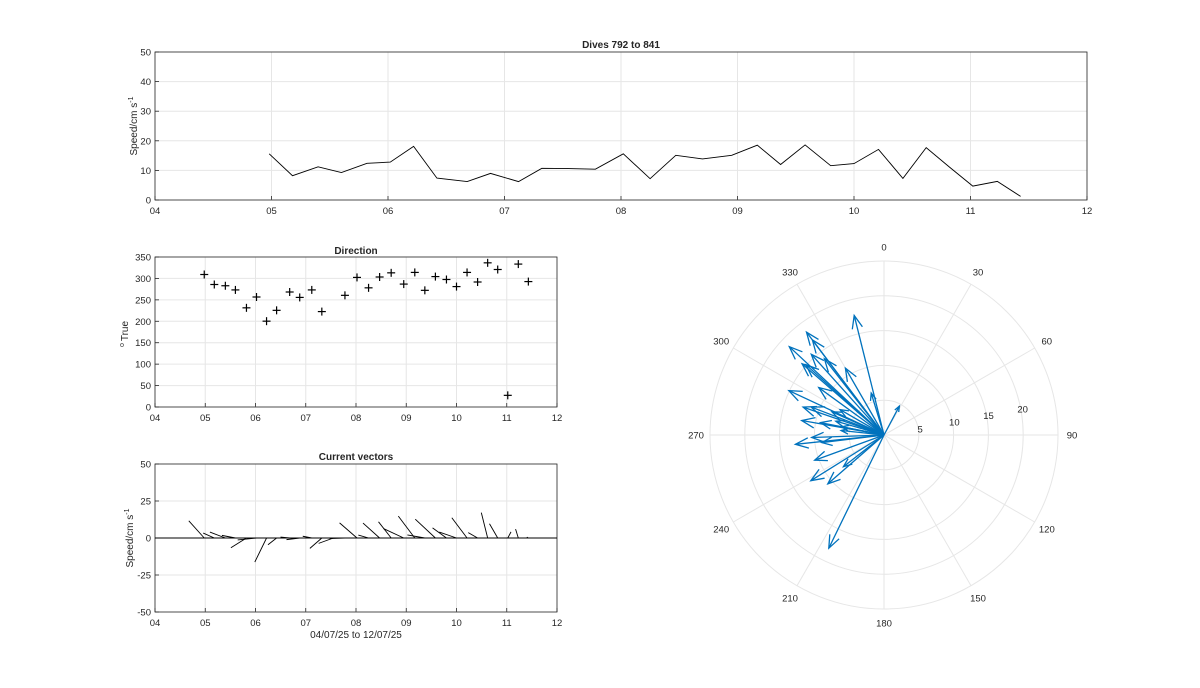 The width and height of the screenshot is (1200, 688). Describe the element at coordinates (145, 53) in the screenshot. I see `speed-ytick-label: 50` at that location.